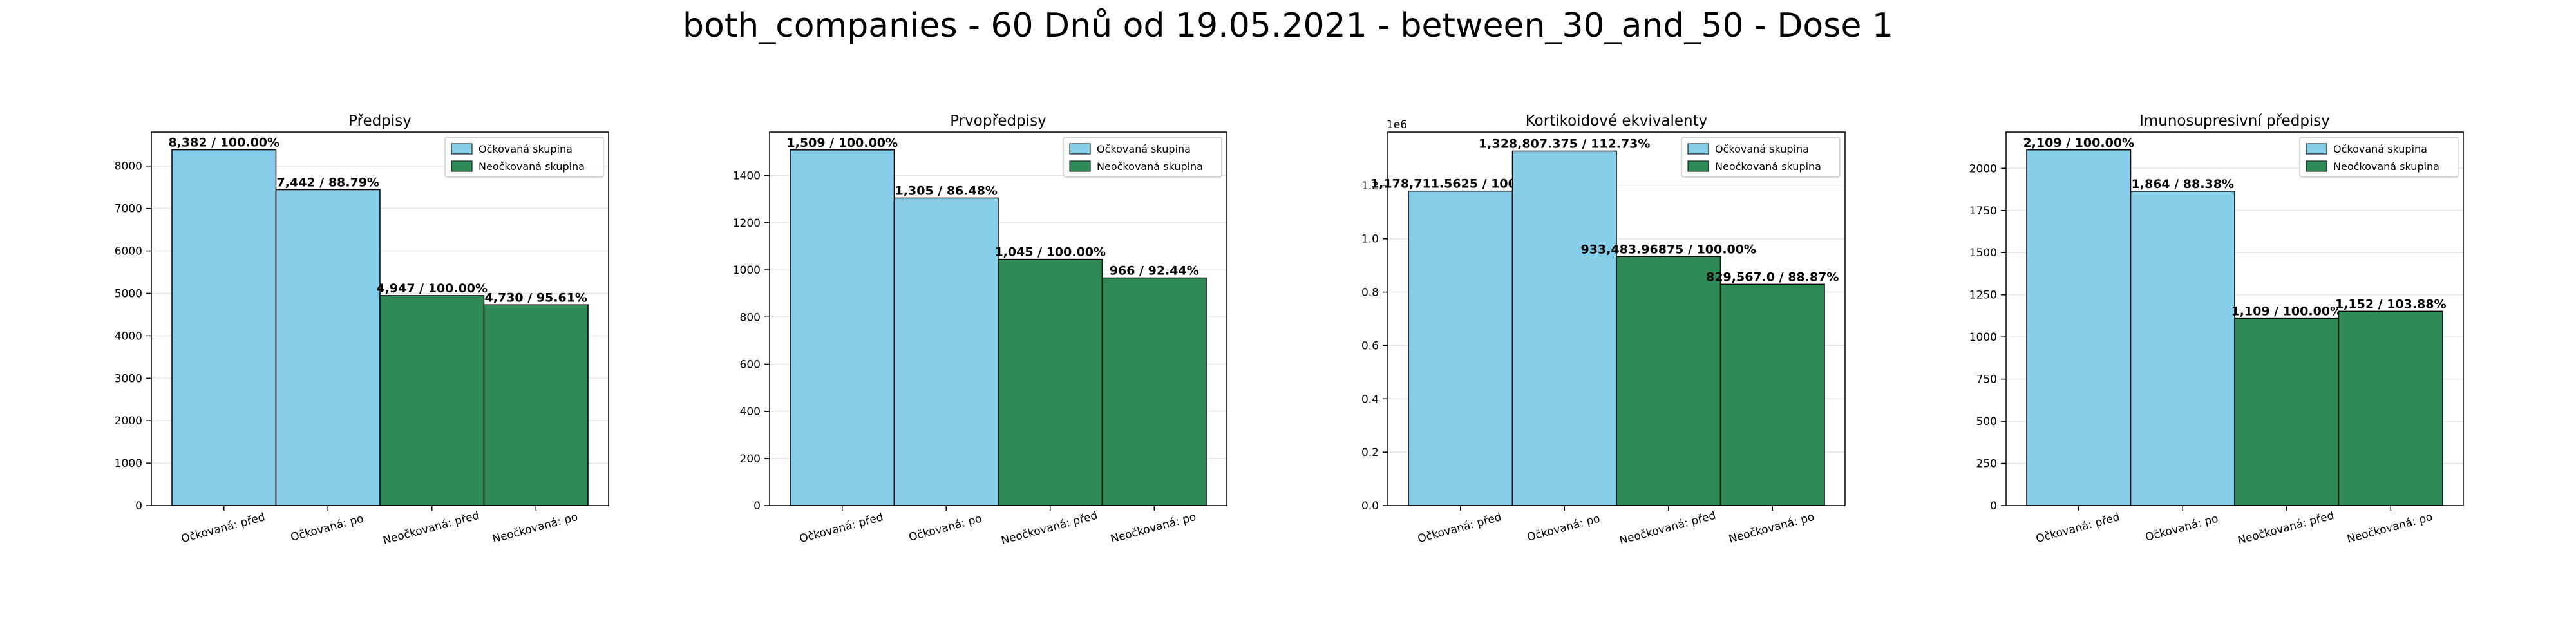 This screenshot has width=2576, height=644. Describe the element at coordinates (1370, 452) in the screenshot. I see `y-tick-label: 0.2` at that location.